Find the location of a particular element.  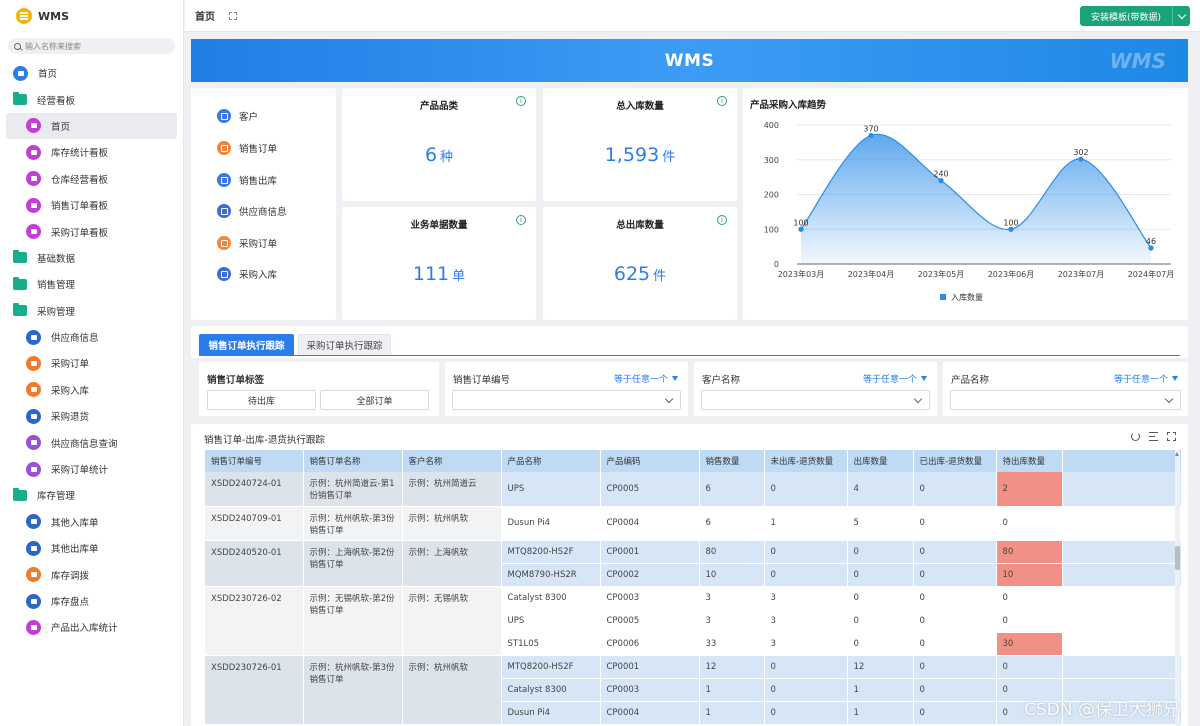

column-header: 产品名称 is located at coordinates (551, 461).